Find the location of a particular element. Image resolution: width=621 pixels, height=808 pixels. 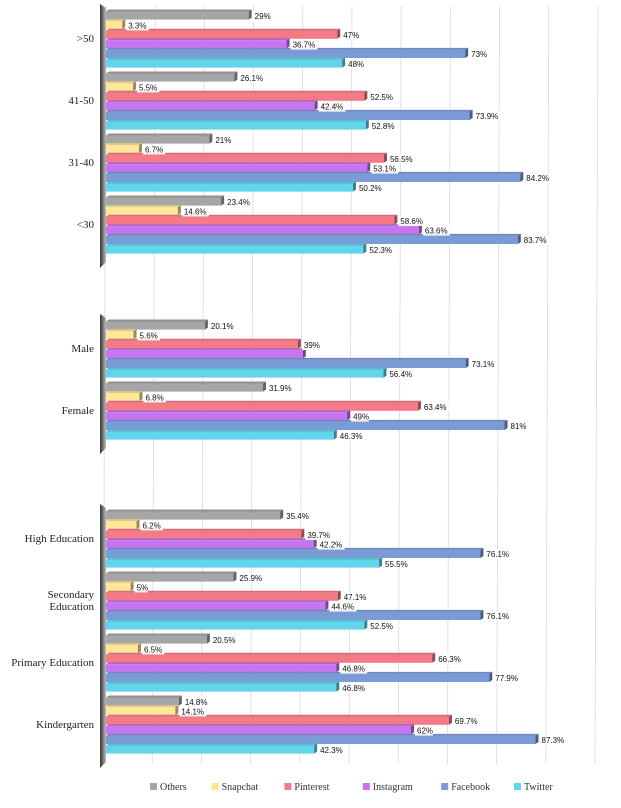

data-label: 46.3% is located at coordinates (351, 436).